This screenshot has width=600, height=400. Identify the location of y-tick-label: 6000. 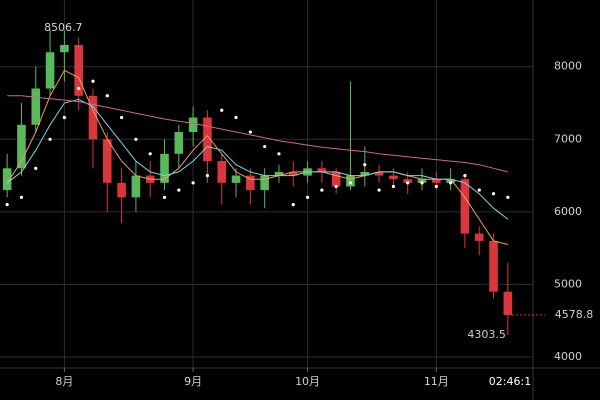
(568, 211).